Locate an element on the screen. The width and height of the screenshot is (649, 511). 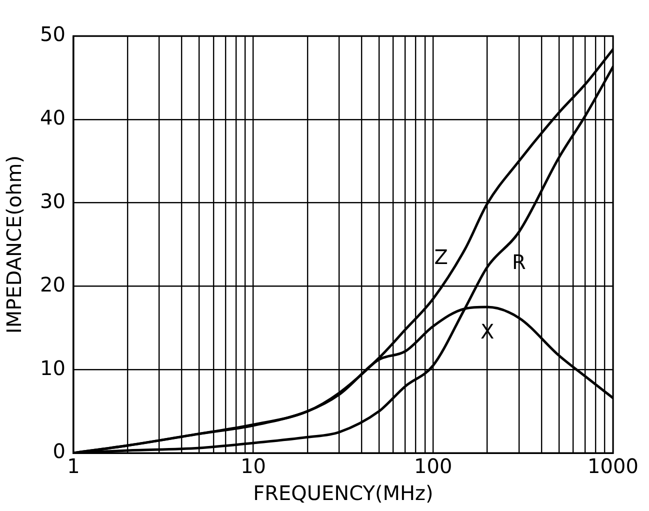
x-tick-label: 1000 is located at coordinates (613, 466).